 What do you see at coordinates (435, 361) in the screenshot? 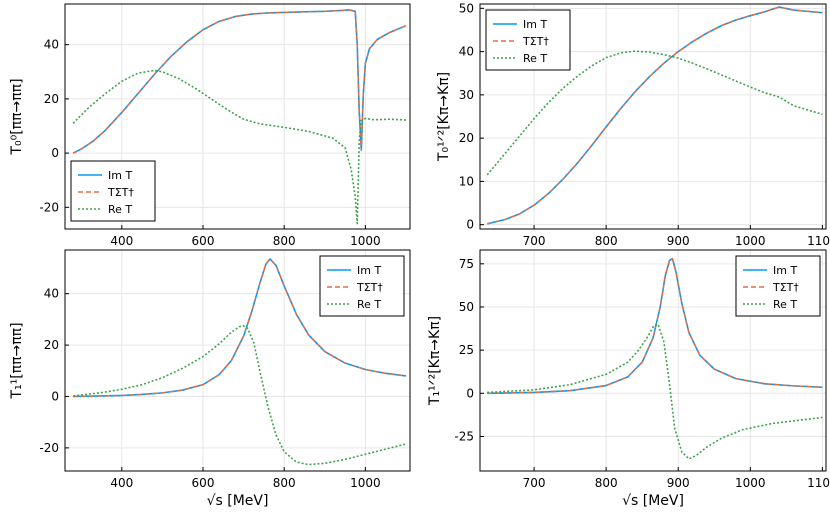
I see `y-axis-label: T₁¹ᐟ²[Kπ→Kπ]` at bounding box center [435, 361].